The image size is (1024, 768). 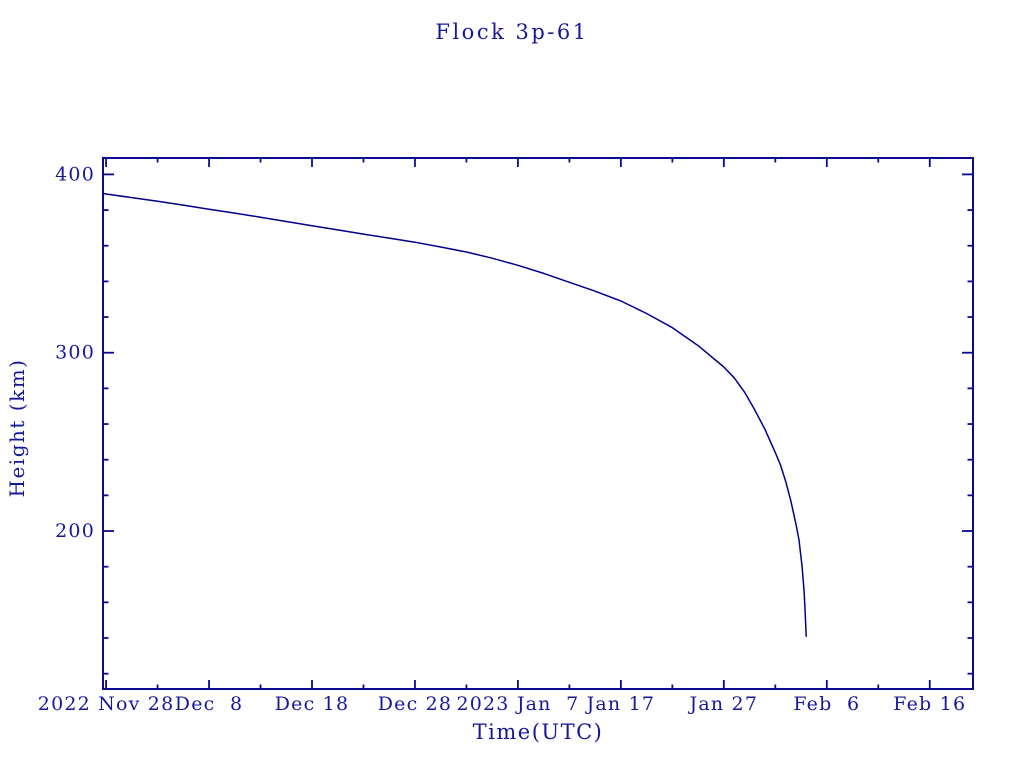 I want to click on x-axis-title: Time(UTC), so click(x=538, y=732).